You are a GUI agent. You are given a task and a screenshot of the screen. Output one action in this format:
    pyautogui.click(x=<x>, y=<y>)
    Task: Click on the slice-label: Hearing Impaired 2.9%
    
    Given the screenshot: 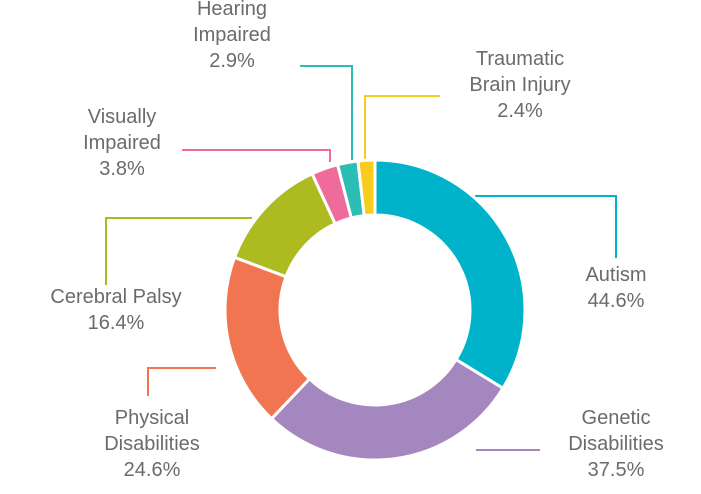 What is the action you would take?
    pyautogui.click(x=232, y=37)
    